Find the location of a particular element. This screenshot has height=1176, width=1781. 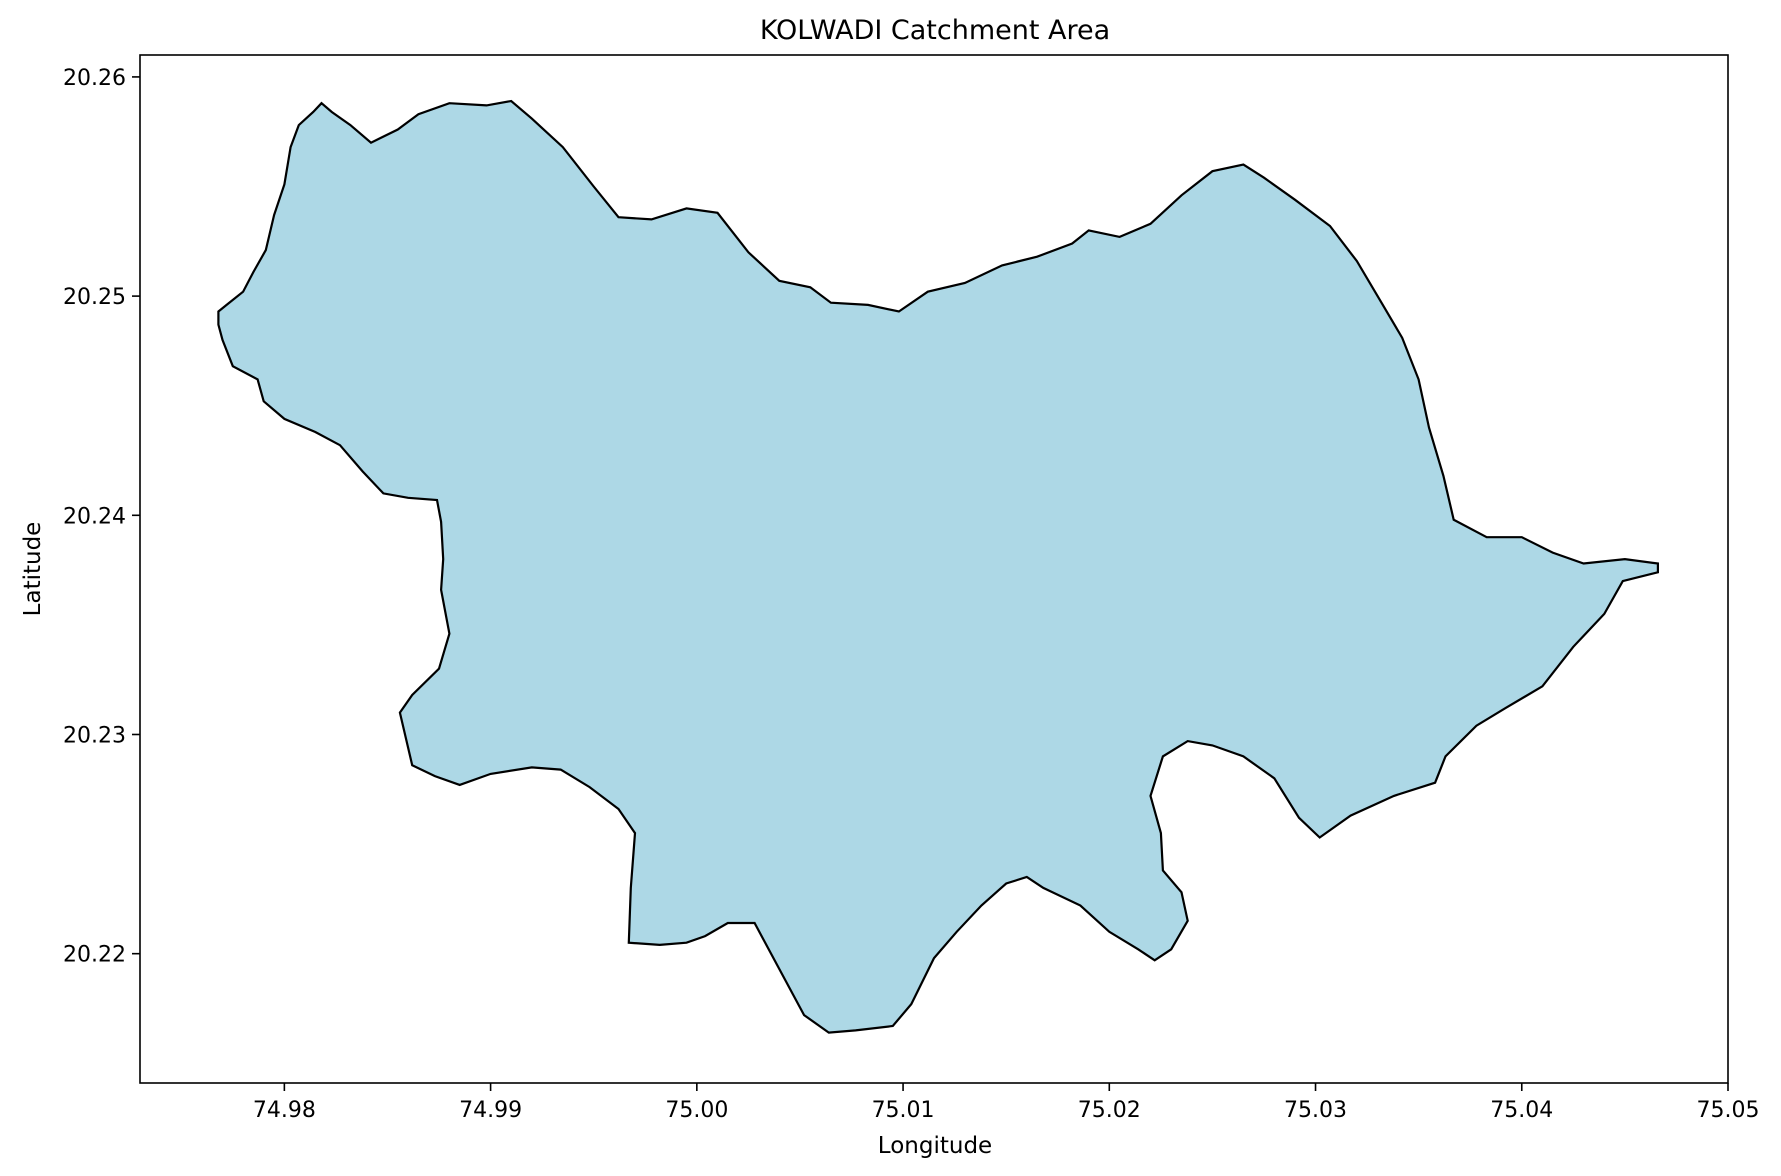

y-tick-label: 20.22 is located at coordinates (94, 955).